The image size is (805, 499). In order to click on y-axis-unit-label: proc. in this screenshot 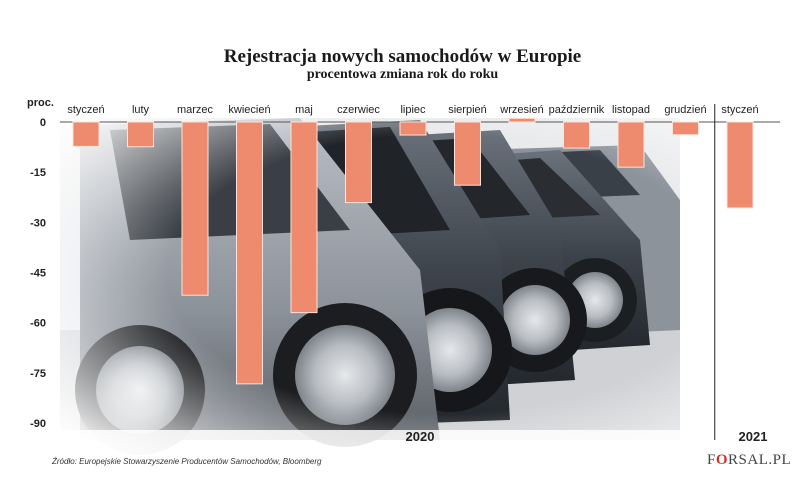, I will do `click(40, 103)`.